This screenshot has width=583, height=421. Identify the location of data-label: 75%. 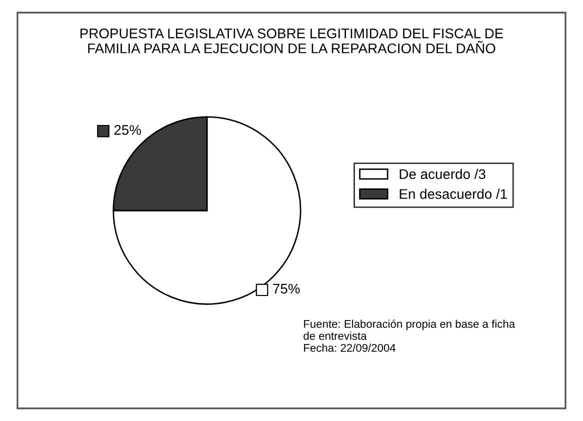
(286, 289).